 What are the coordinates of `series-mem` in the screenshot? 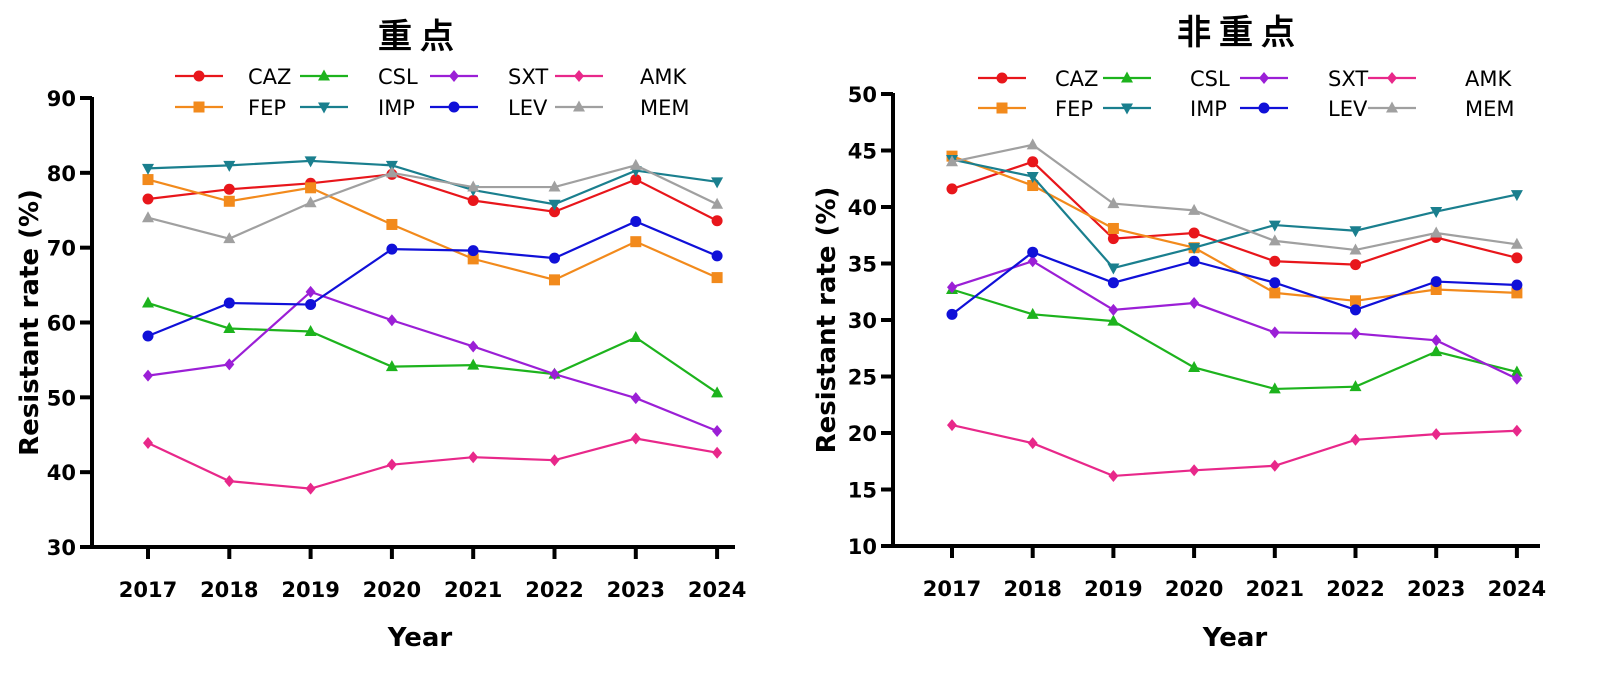 It's located at (433, 201).